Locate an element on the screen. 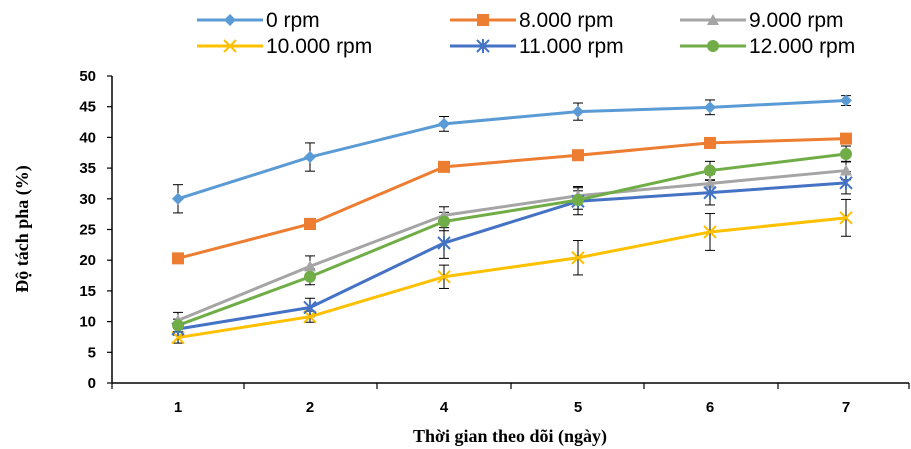  x-tick-label: 7 is located at coordinates (846, 407).